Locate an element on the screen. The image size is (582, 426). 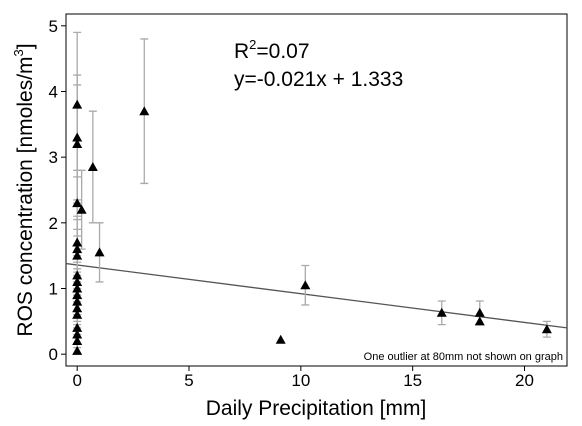
x-tick-label: 0 is located at coordinates (76, 380).